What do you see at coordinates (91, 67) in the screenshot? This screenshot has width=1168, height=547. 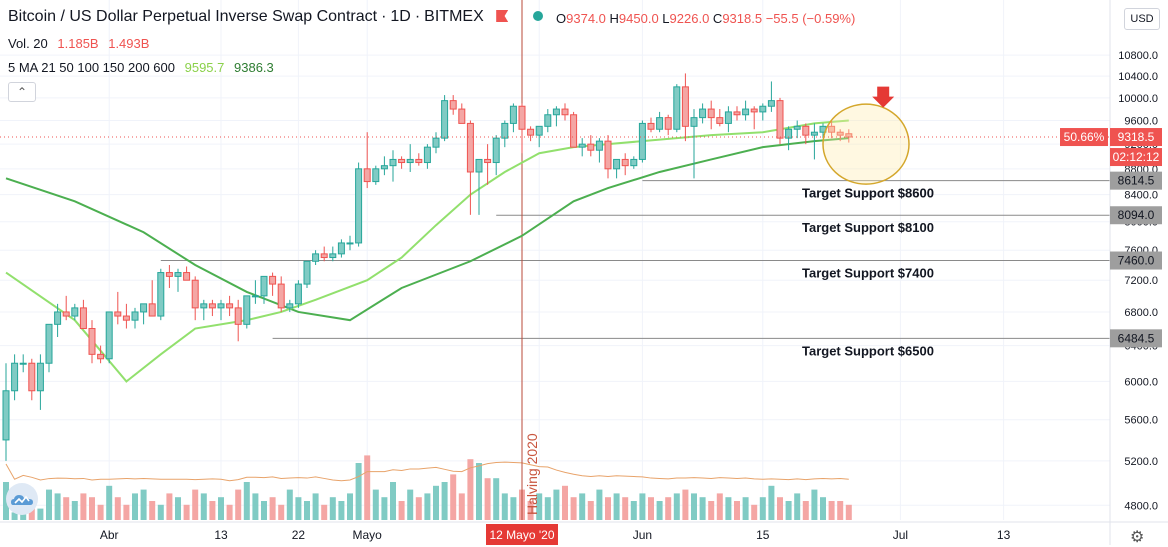 I see `ma-label: 5 MA 21 50 100 150 200 600` at bounding box center [91, 67].